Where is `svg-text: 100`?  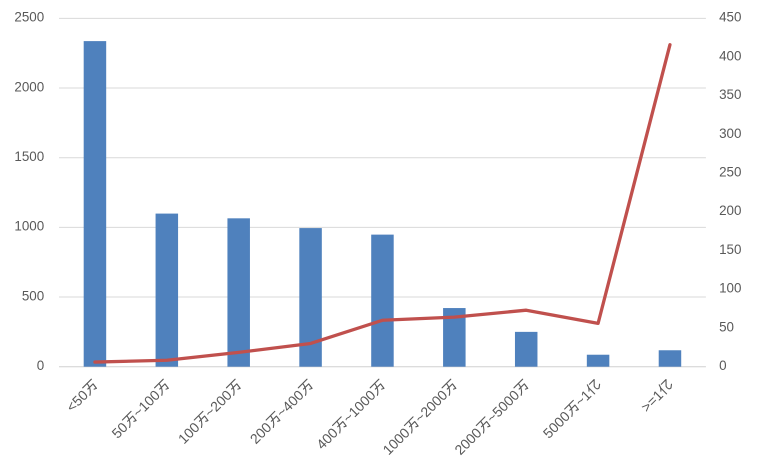 svg-text: 100 is located at coordinates (730, 288).